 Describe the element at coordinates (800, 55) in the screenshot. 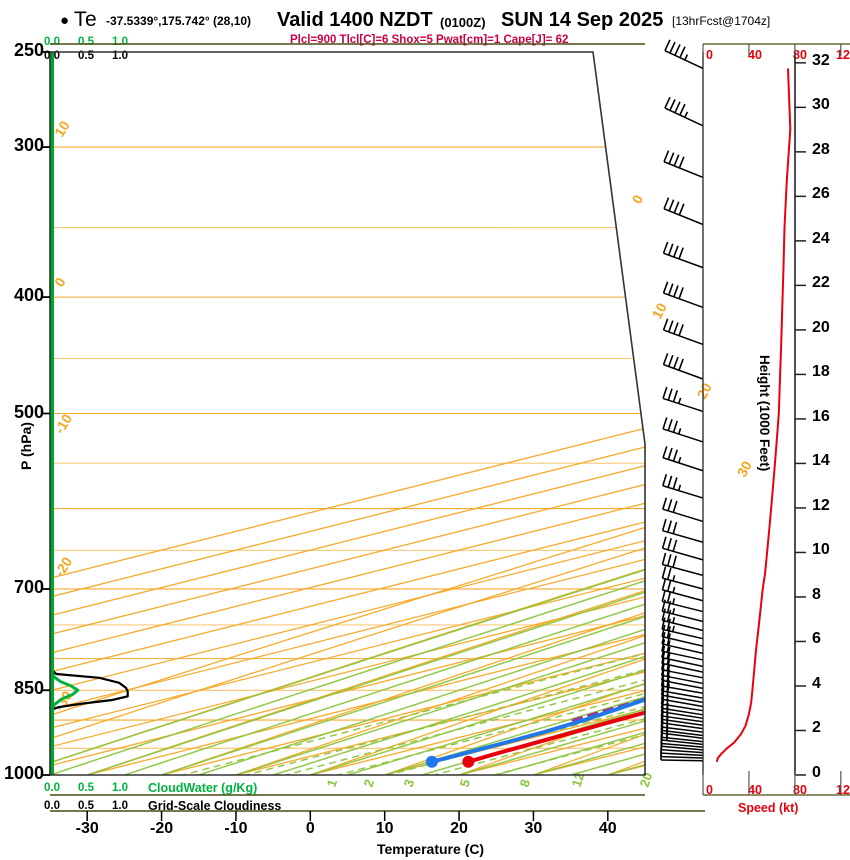

I see `speed-tick-top-2: 80` at that location.